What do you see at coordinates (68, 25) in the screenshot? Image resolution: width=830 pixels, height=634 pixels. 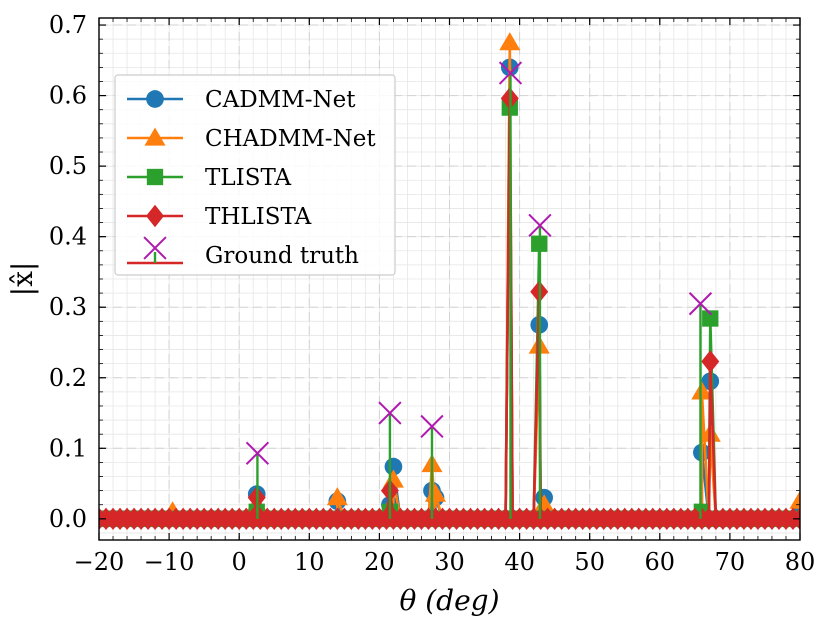 I see `y-tick-label: 0.7` at bounding box center [68, 25].